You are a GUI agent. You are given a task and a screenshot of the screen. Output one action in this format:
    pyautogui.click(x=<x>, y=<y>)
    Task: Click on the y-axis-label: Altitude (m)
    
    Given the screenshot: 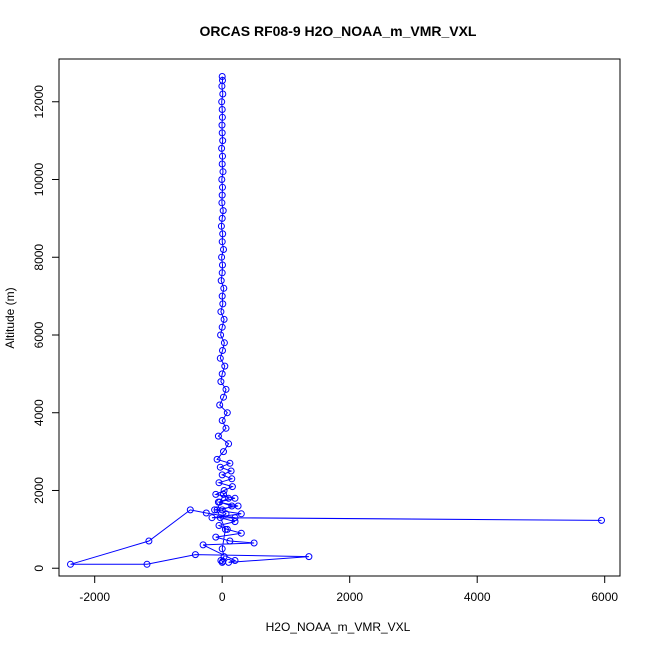 What is the action you would take?
    pyautogui.click(x=10, y=317)
    